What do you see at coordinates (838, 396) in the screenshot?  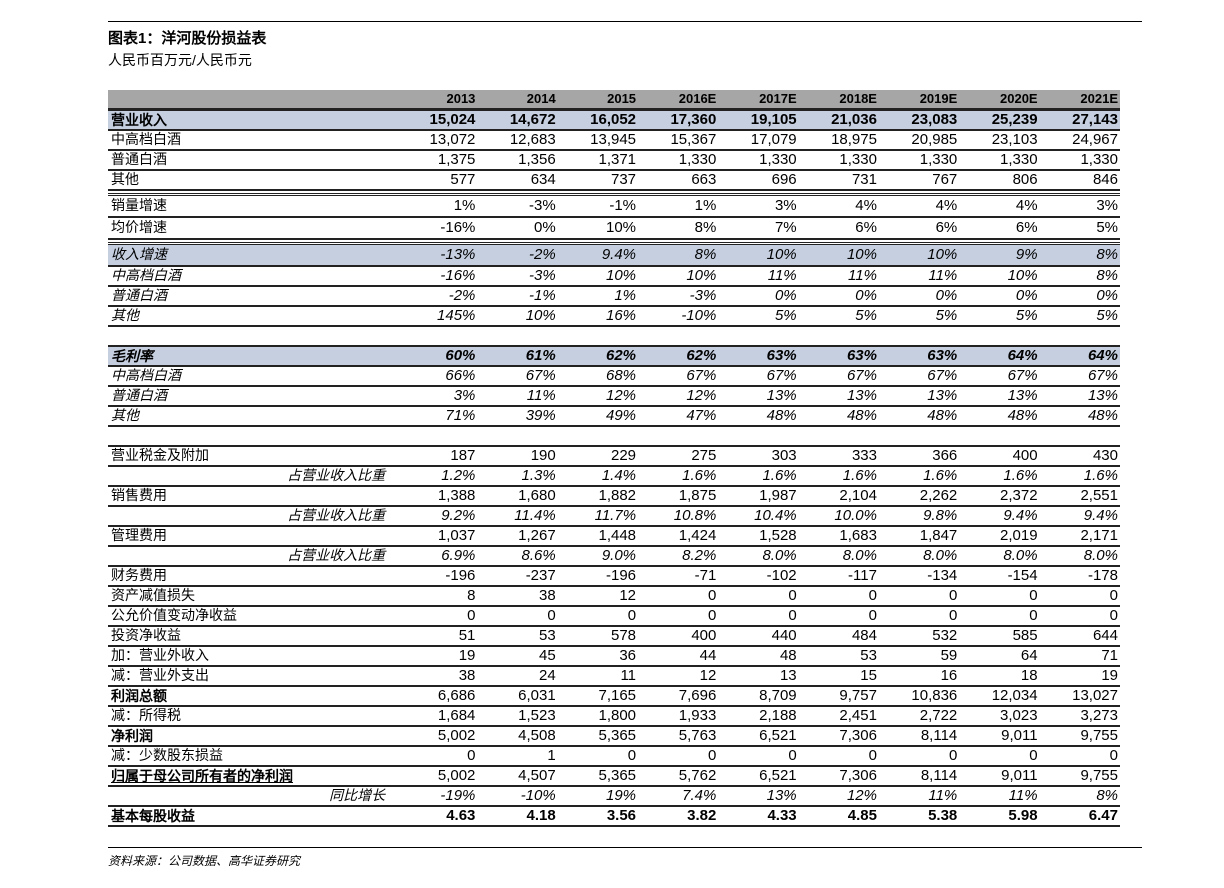 I see `value-cell-2018E: 13%` at bounding box center [838, 396].